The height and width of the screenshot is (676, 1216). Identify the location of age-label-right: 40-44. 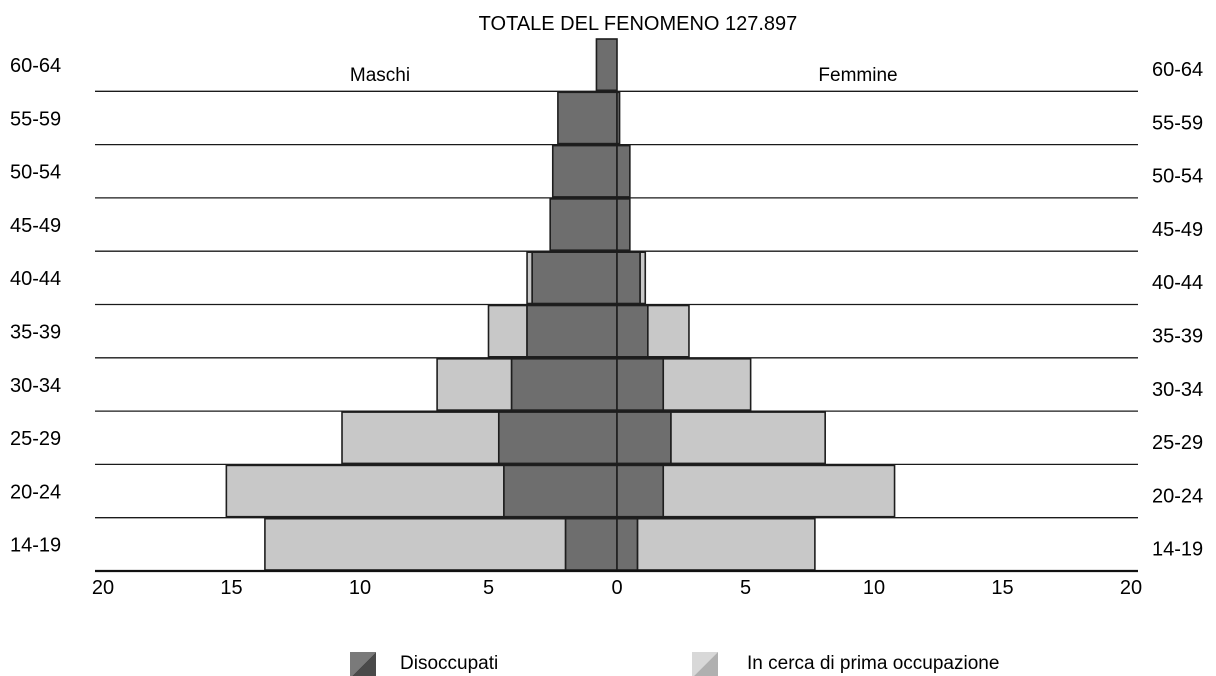
(1177, 283).